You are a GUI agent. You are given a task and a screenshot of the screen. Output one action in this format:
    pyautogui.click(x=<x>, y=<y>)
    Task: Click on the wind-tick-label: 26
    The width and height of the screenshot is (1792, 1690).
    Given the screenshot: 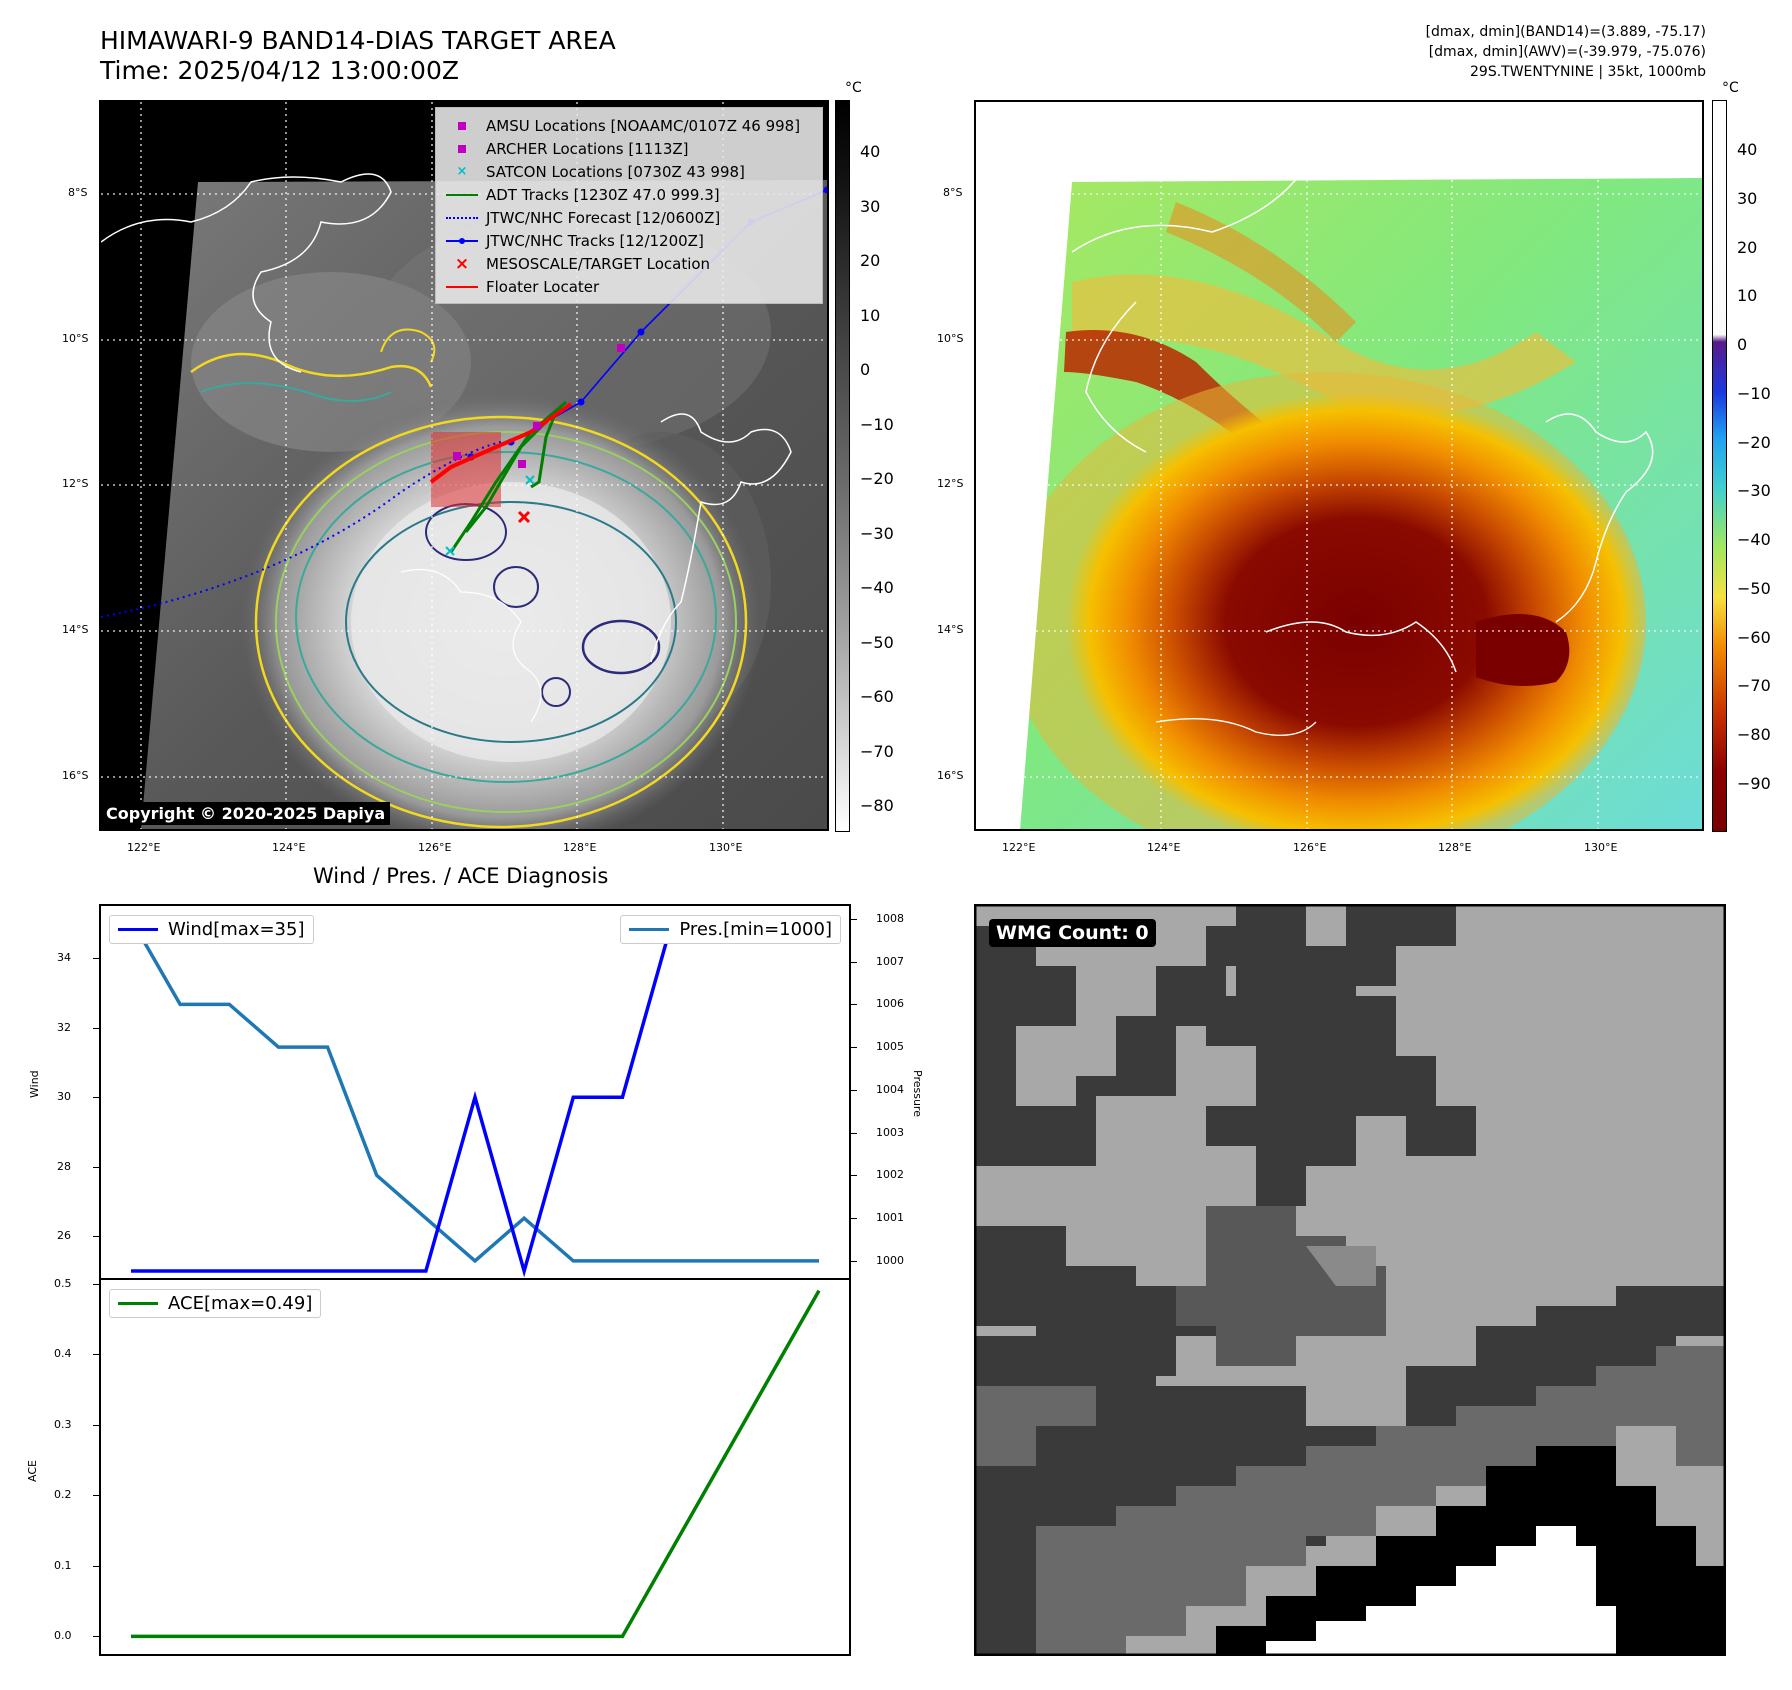 What is the action you would take?
    pyautogui.click(x=64, y=1236)
    